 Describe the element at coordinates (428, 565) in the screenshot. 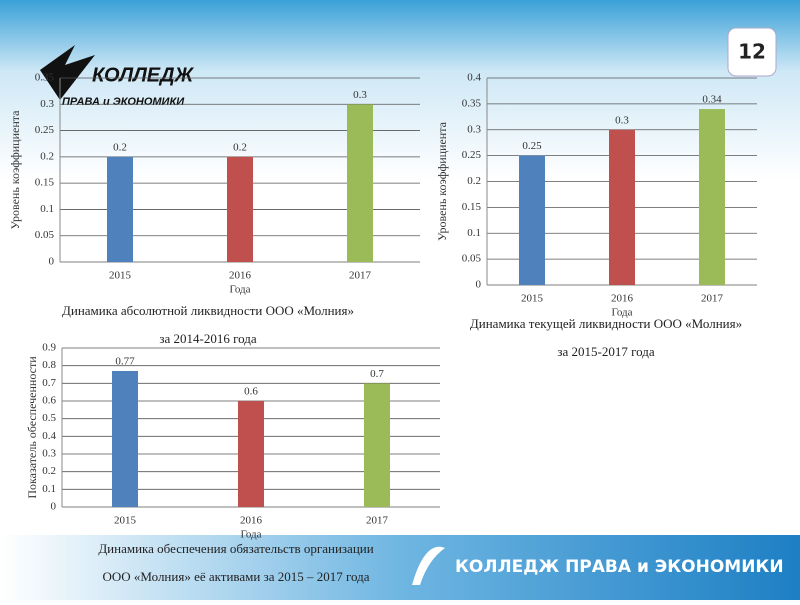

I see `footer-logo-icon` at that location.